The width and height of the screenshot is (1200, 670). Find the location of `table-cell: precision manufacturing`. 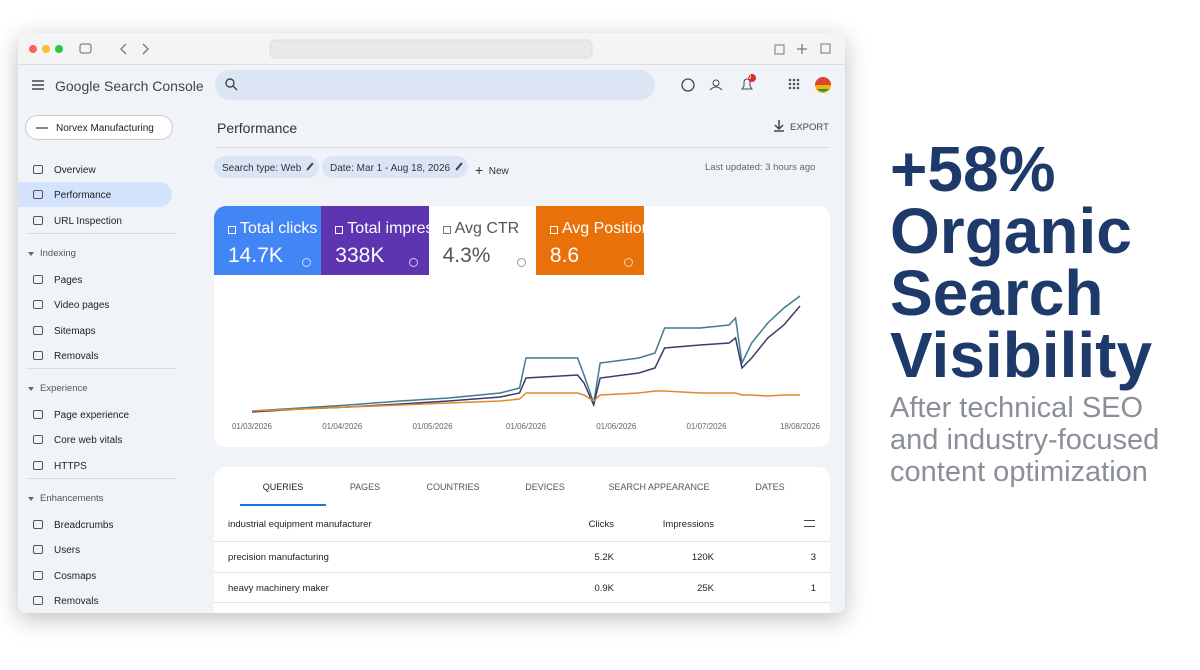

table-cell: precision manufacturing is located at coordinates (278, 557).